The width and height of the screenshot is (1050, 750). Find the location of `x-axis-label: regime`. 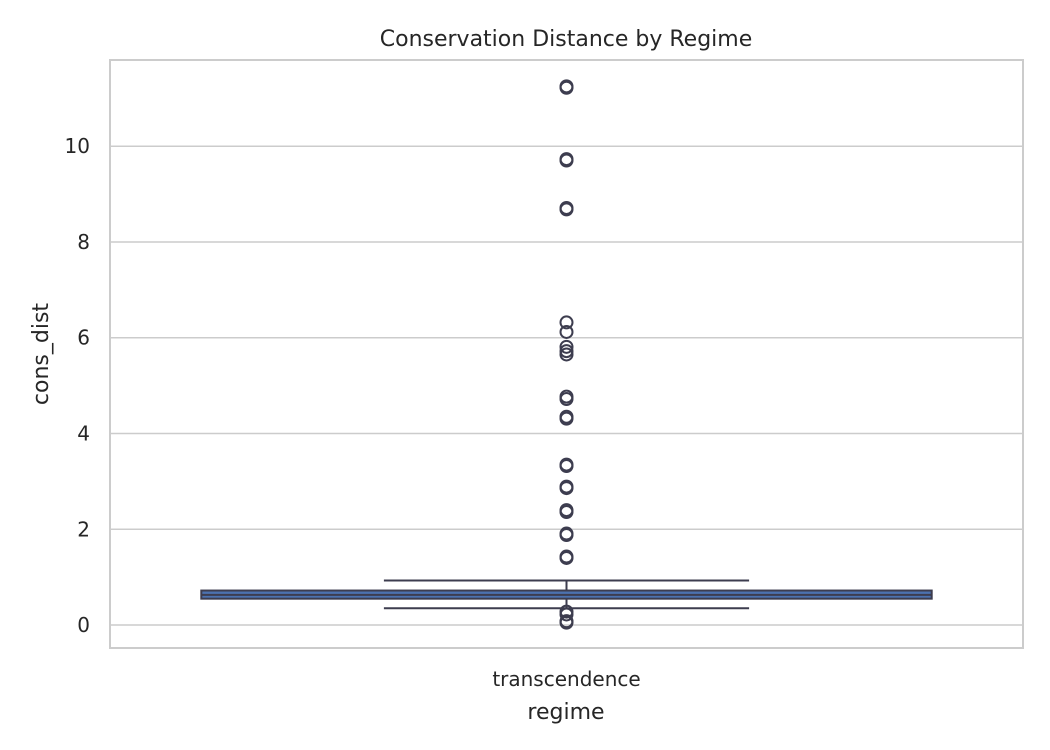

x-axis-label: regime is located at coordinates (565, 712).